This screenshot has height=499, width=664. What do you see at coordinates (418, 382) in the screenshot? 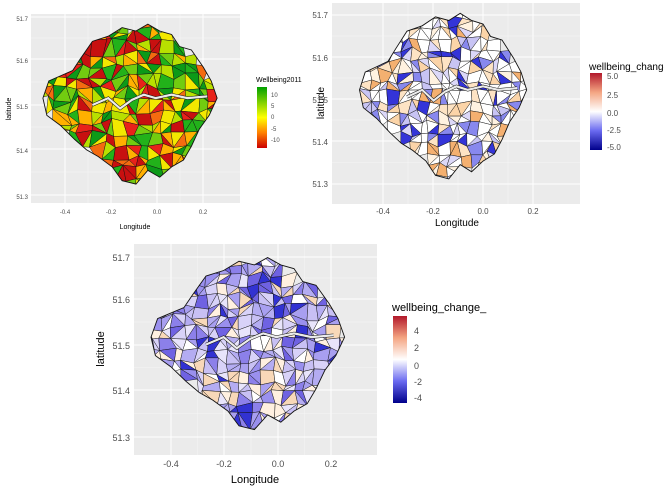
I see `legend-tick: -2` at bounding box center [418, 382].